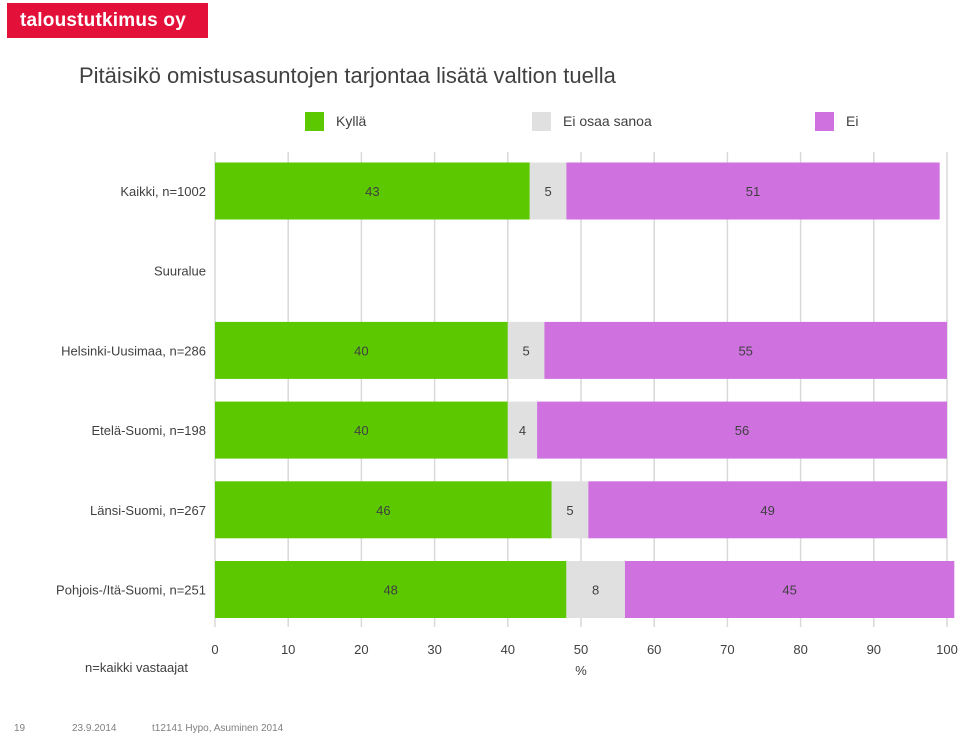 Image resolution: width=960 pixels, height=736 pixels. I want to click on data-label-5-0: 48, so click(390, 590).